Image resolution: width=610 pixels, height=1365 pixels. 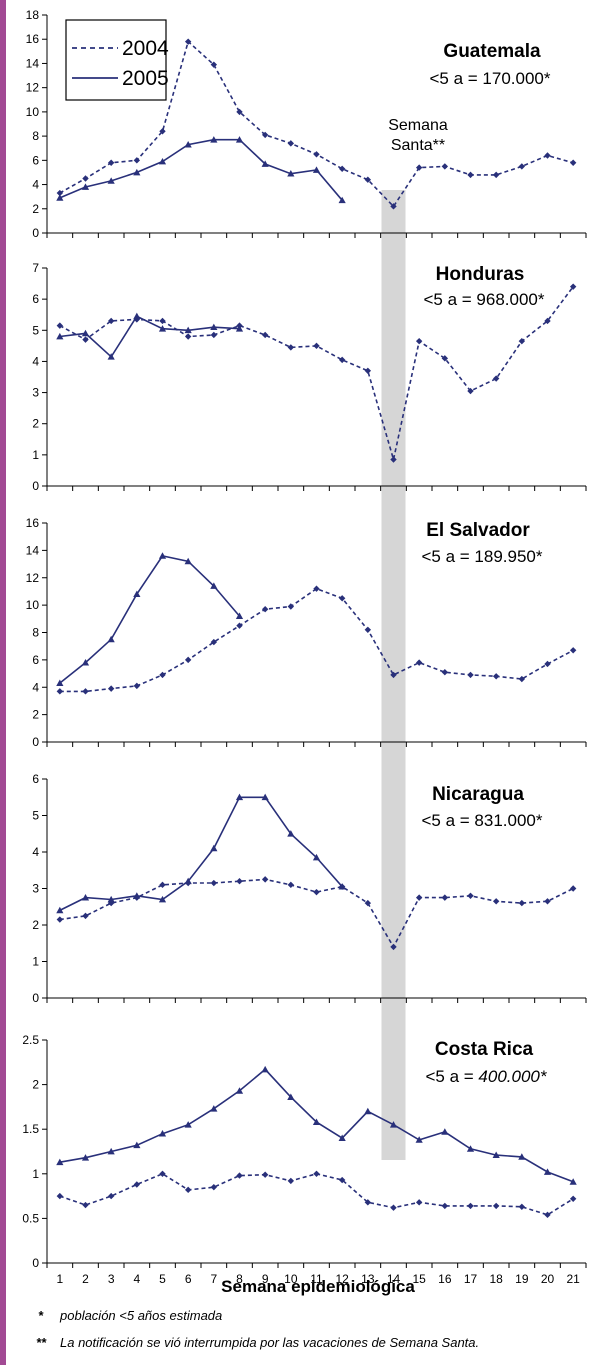 What do you see at coordinates (111, 321) in the screenshot?
I see `point-2004-honduras-w3` at bounding box center [111, 321].